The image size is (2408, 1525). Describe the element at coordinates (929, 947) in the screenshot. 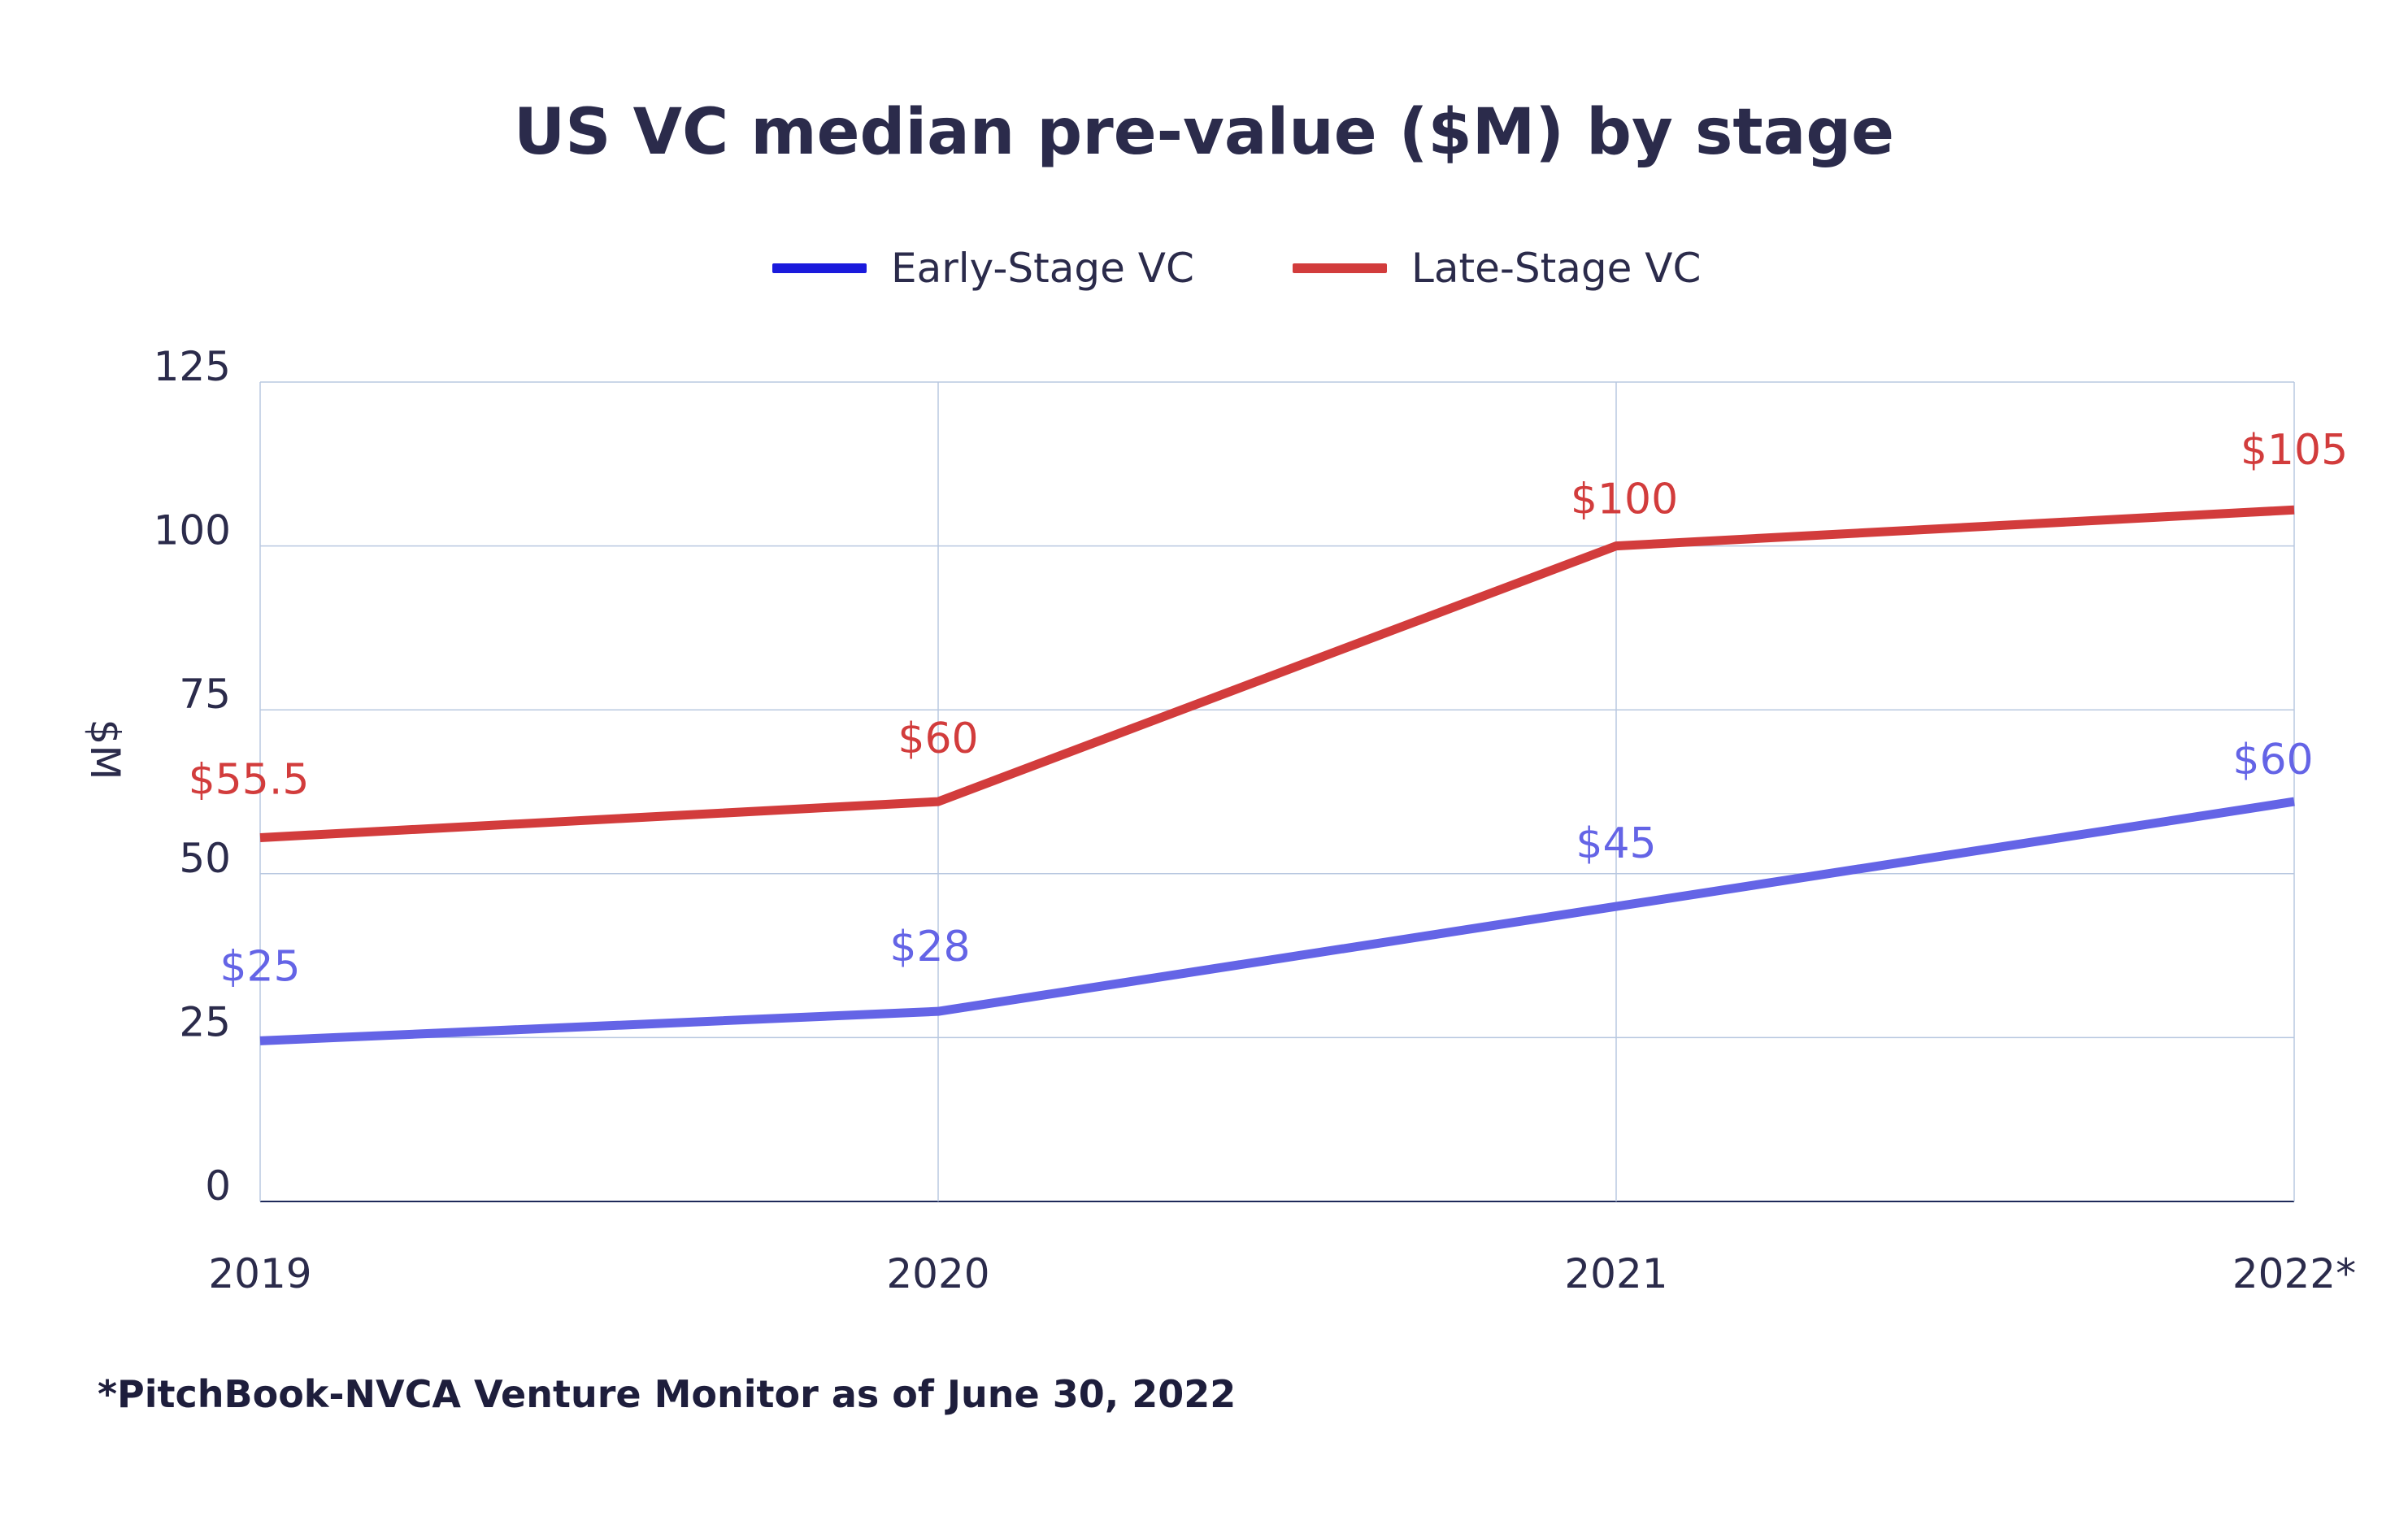

I see `data-label-early-2020: $28` at that location.